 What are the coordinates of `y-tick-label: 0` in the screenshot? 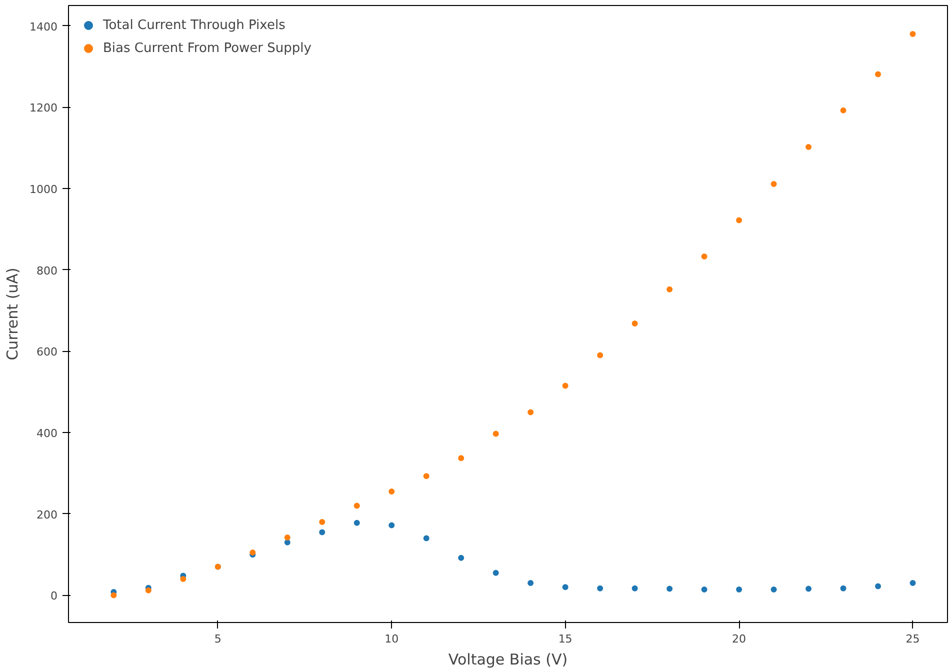 It's located at (54, 596).